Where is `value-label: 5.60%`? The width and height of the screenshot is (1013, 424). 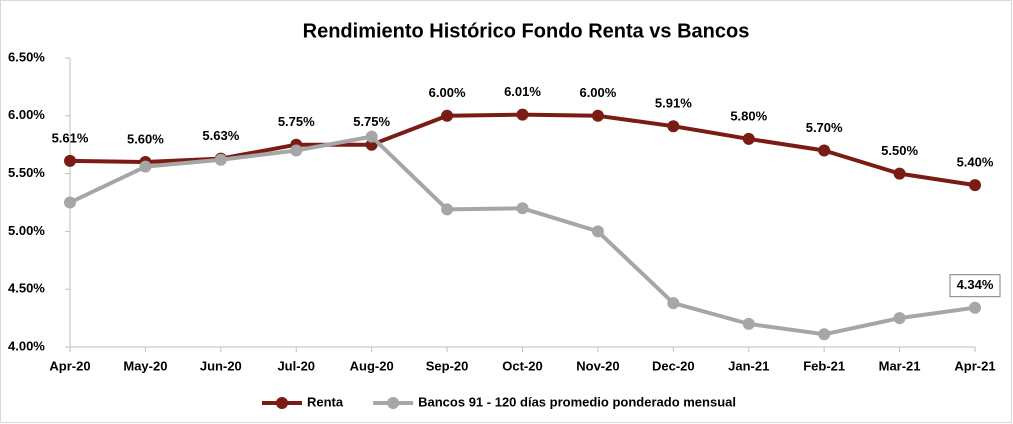
value-label: 5.60% is located at coordinates (145, 138).